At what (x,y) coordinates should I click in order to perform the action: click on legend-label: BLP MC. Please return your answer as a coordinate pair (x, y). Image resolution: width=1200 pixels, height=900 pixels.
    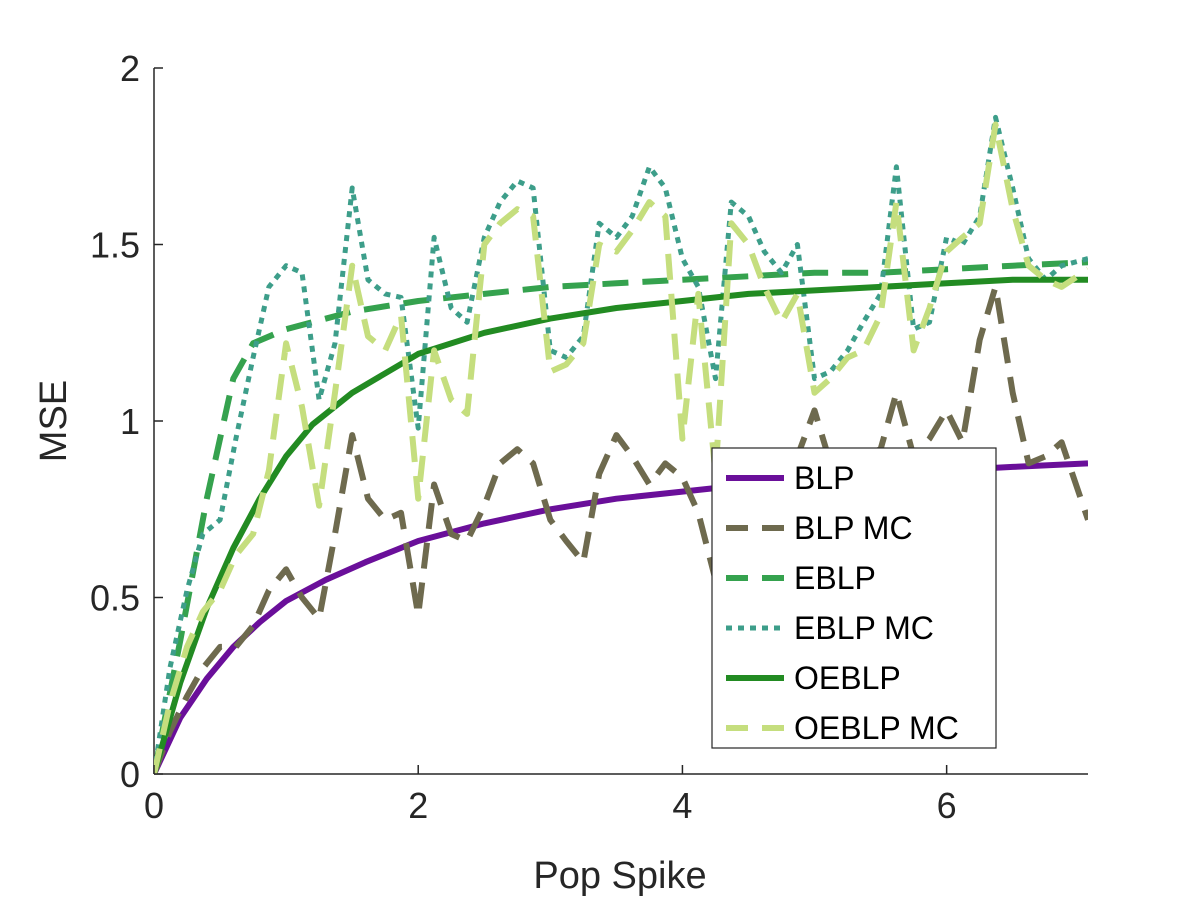
    Looking at the image, I should click on (853, 528).